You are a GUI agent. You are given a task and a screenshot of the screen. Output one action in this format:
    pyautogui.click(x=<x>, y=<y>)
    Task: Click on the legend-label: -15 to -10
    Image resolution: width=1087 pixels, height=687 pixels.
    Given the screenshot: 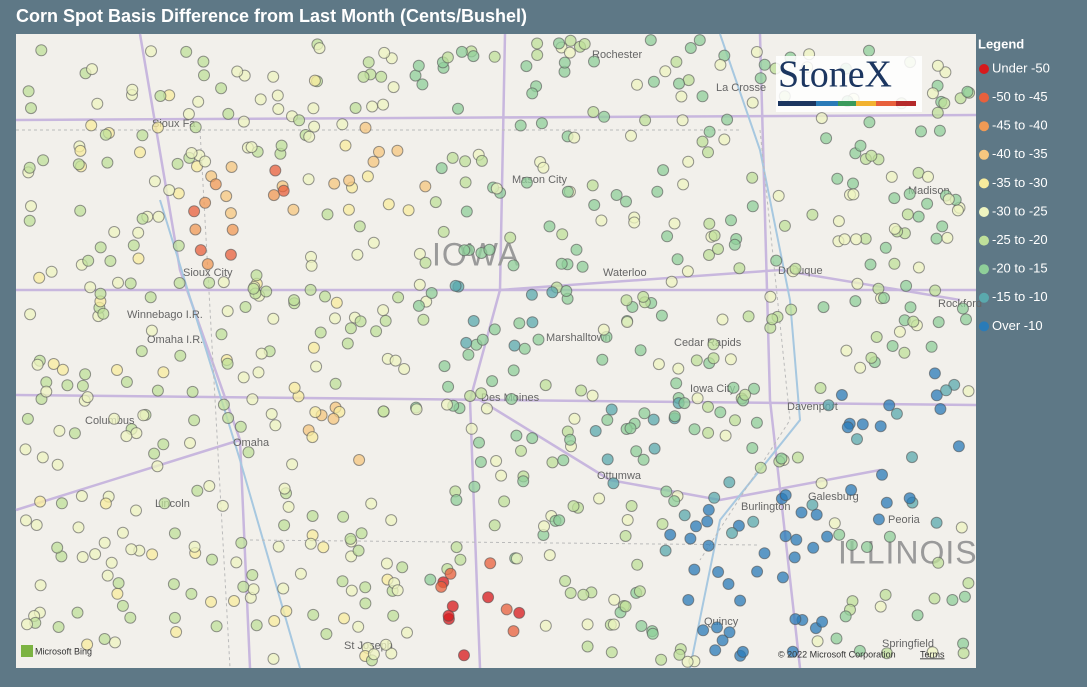 What is the action you would take?
    pyautogui.click(x=1020, y=296)
    